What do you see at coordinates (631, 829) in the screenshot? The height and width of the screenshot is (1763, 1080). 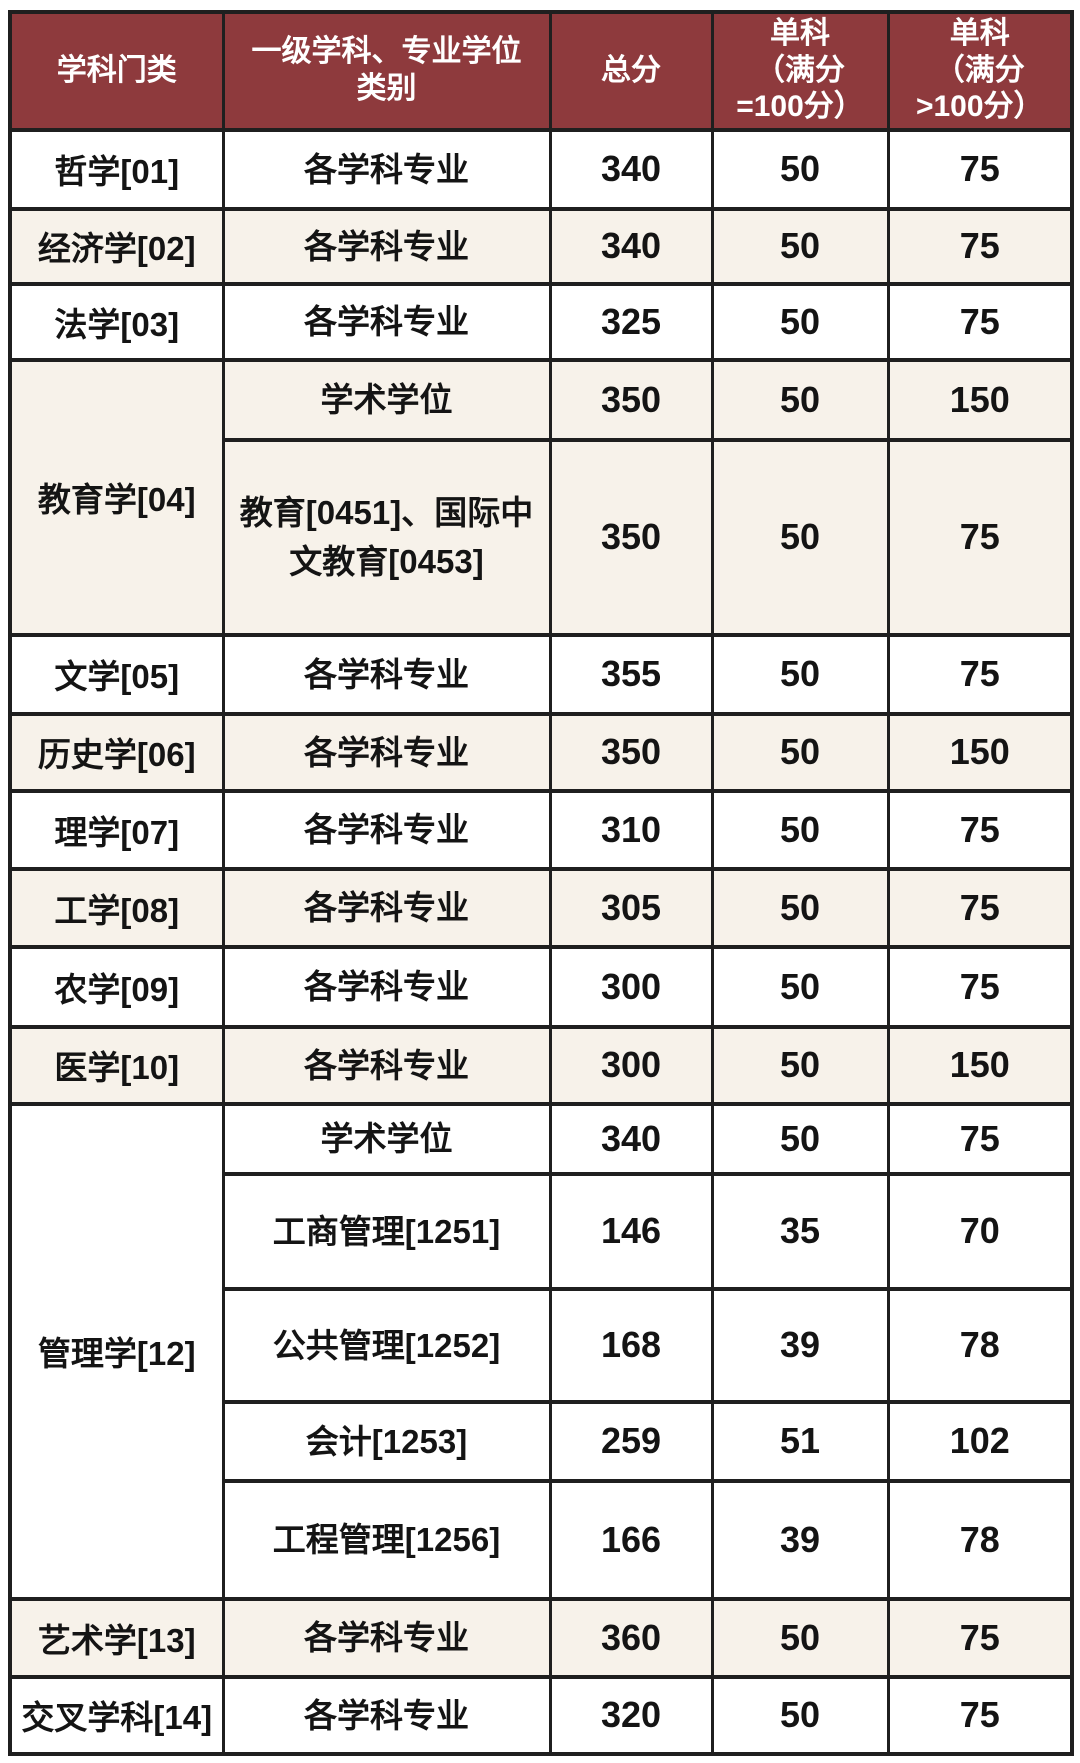 I see `total-score-cell: 310` at bounding box center [631, 829].